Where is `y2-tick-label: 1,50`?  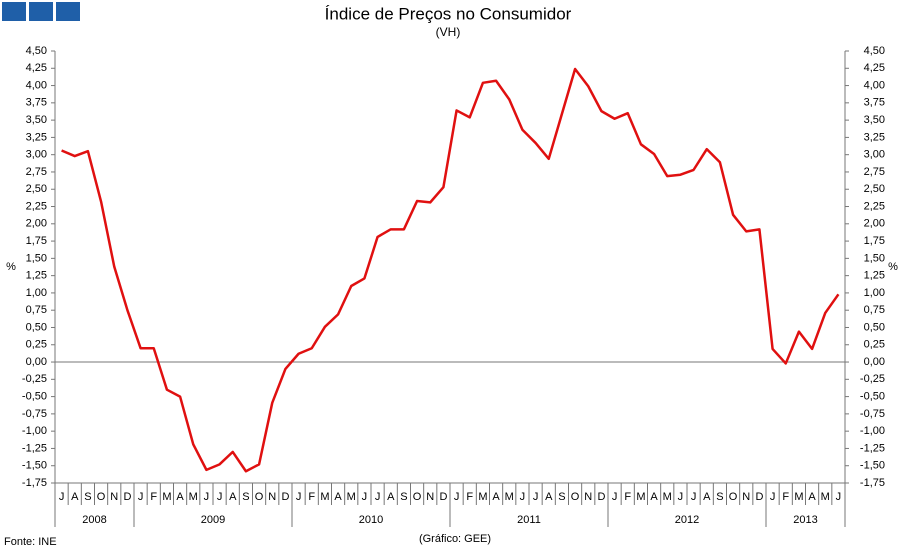
y2-tick-label: 1,50 is located at coordinates (874, 258).